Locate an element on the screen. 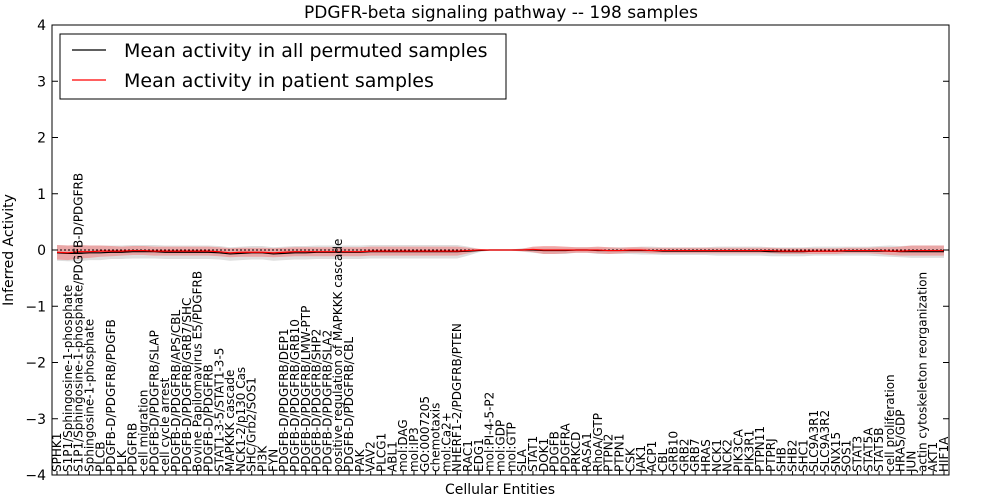 The height and width of the screenshot is (500, 1000). x-category-label: PIK3R1 is located at coordinates (749, 451).